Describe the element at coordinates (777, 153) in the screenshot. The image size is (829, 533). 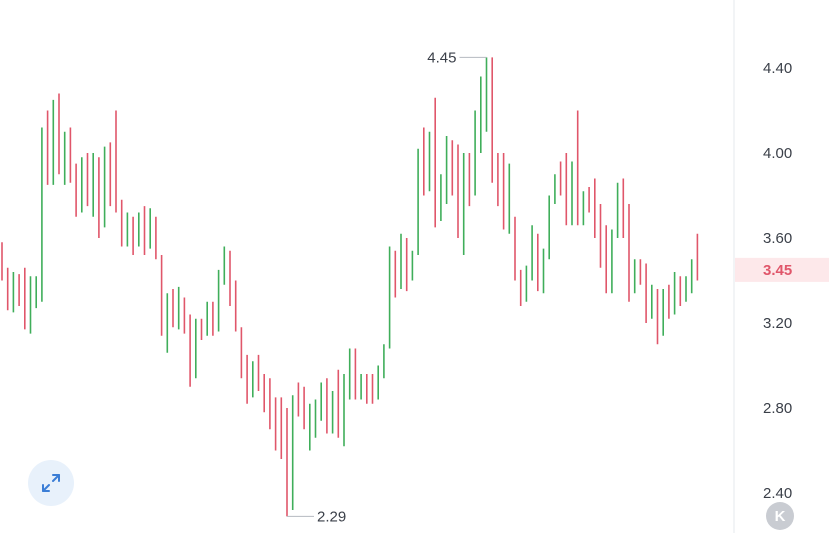
I see `y-tick-label: 4.00` at that location.